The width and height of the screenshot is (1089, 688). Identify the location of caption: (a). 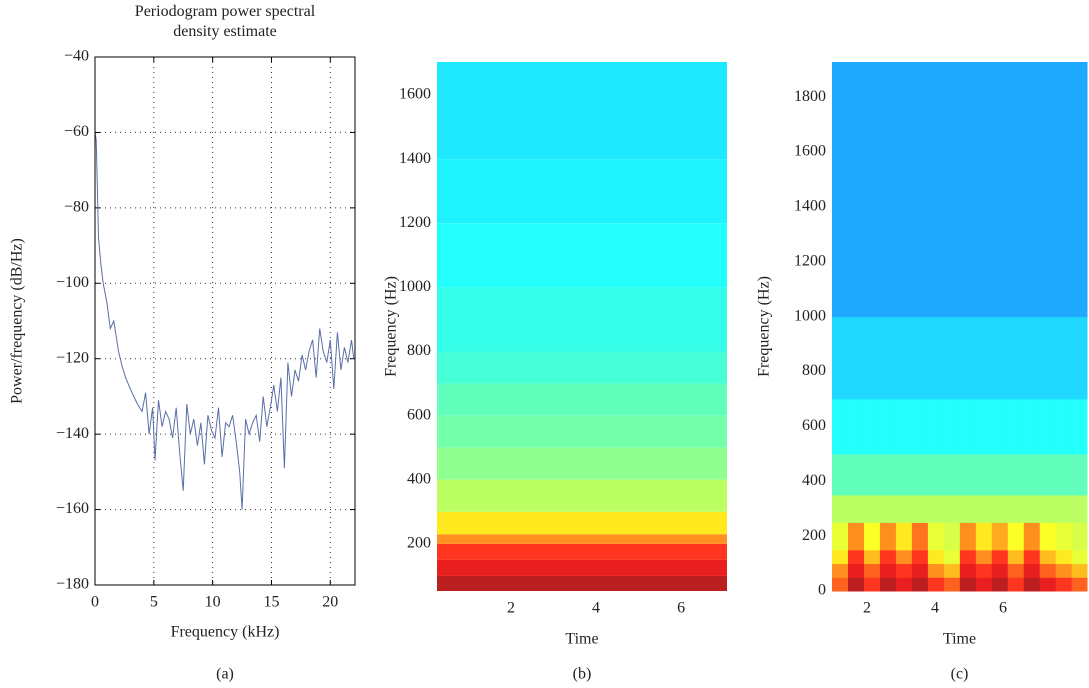
(225, 674).